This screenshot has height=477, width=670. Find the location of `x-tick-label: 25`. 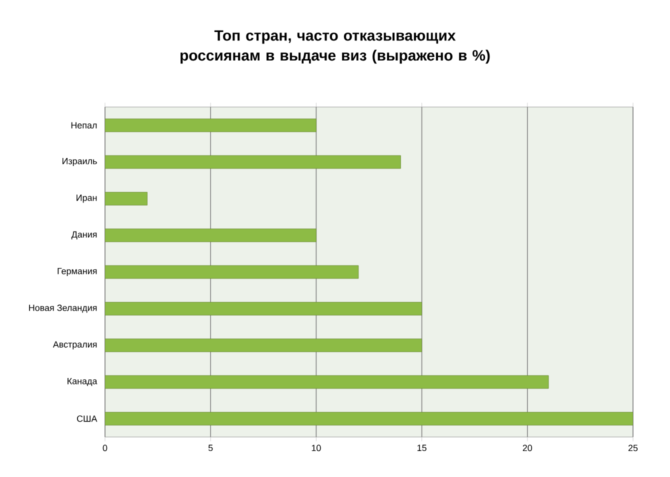

x-tick-label: 25 is located at coordinates (633, 448).